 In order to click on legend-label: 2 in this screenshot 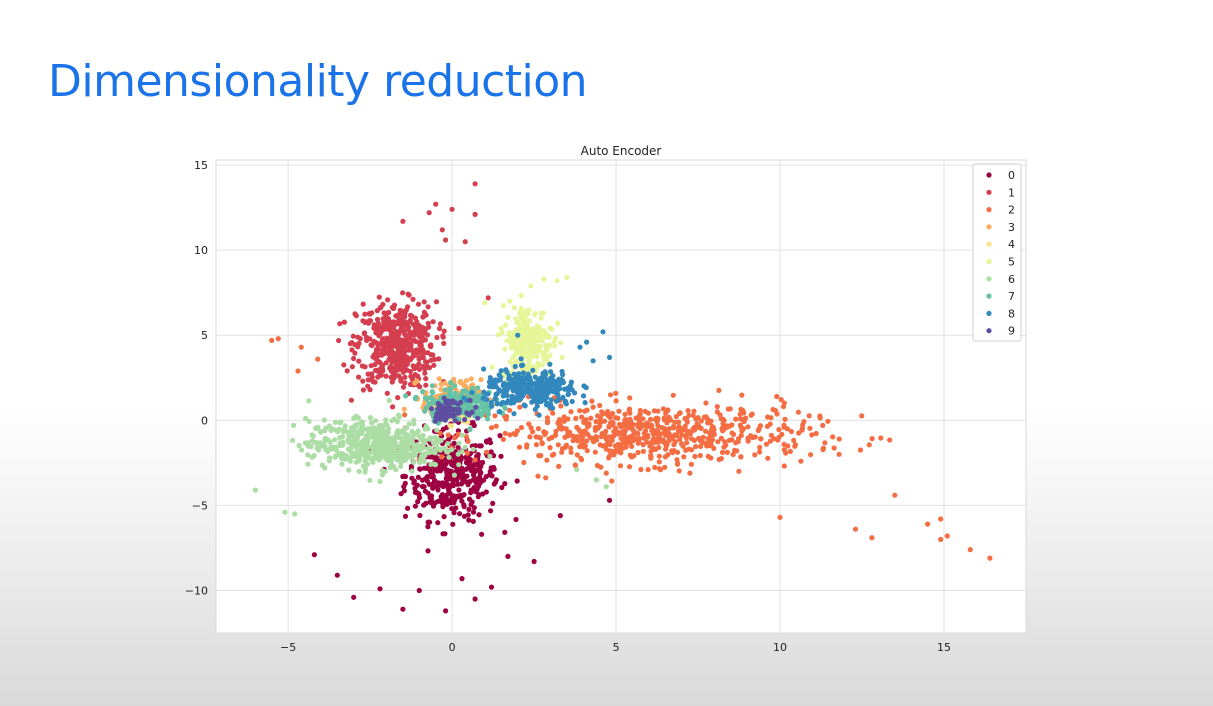, I will do `click(1011, 210)`.